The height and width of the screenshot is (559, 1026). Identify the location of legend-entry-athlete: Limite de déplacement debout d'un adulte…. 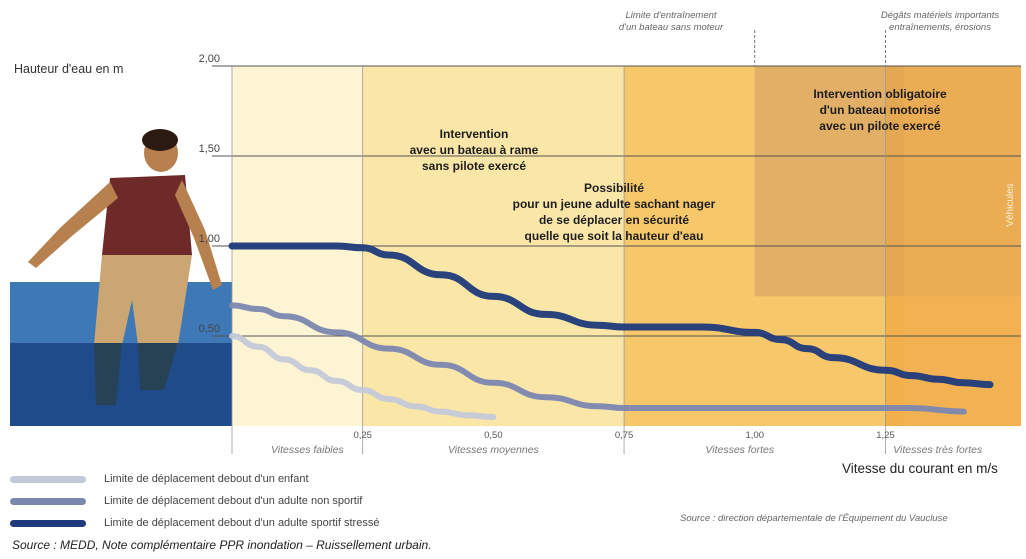
(240, 523).